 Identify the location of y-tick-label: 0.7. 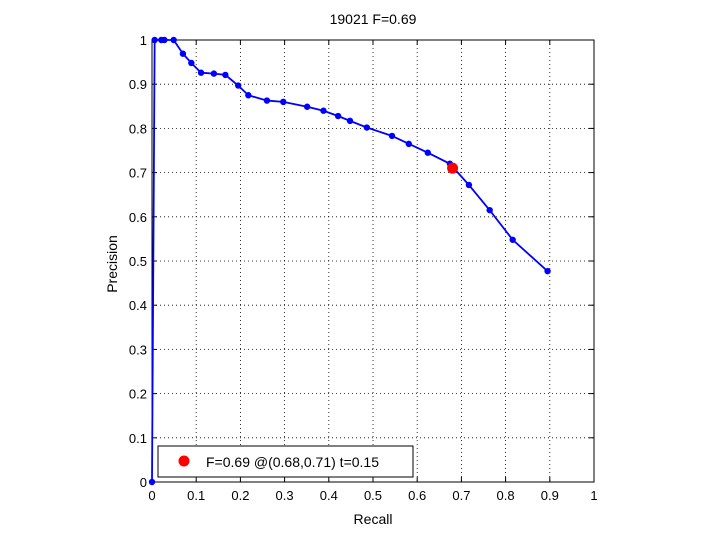
(138, 173).